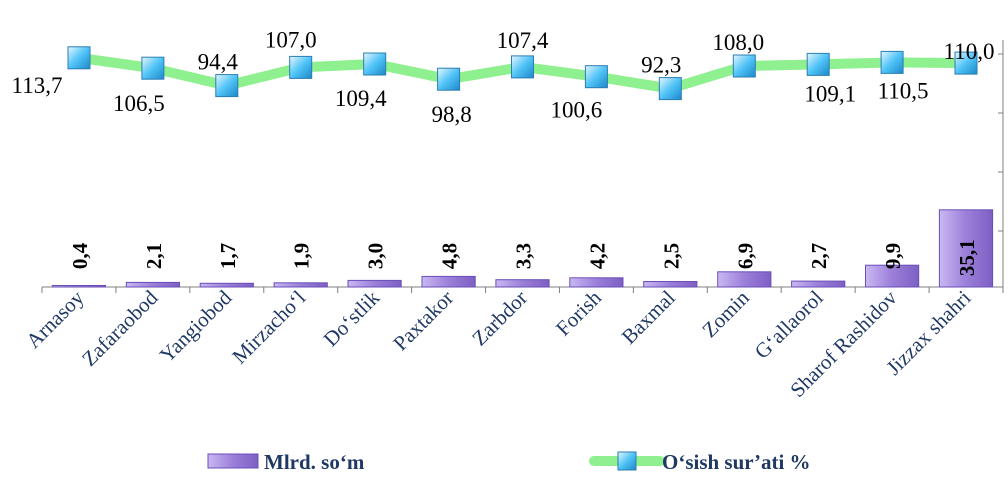 The height and width of the screenshot is (494, 1008). Describe the element at coordinates (196, 326) in the screenshot. I see `category-label: Yangiobod` at that location.